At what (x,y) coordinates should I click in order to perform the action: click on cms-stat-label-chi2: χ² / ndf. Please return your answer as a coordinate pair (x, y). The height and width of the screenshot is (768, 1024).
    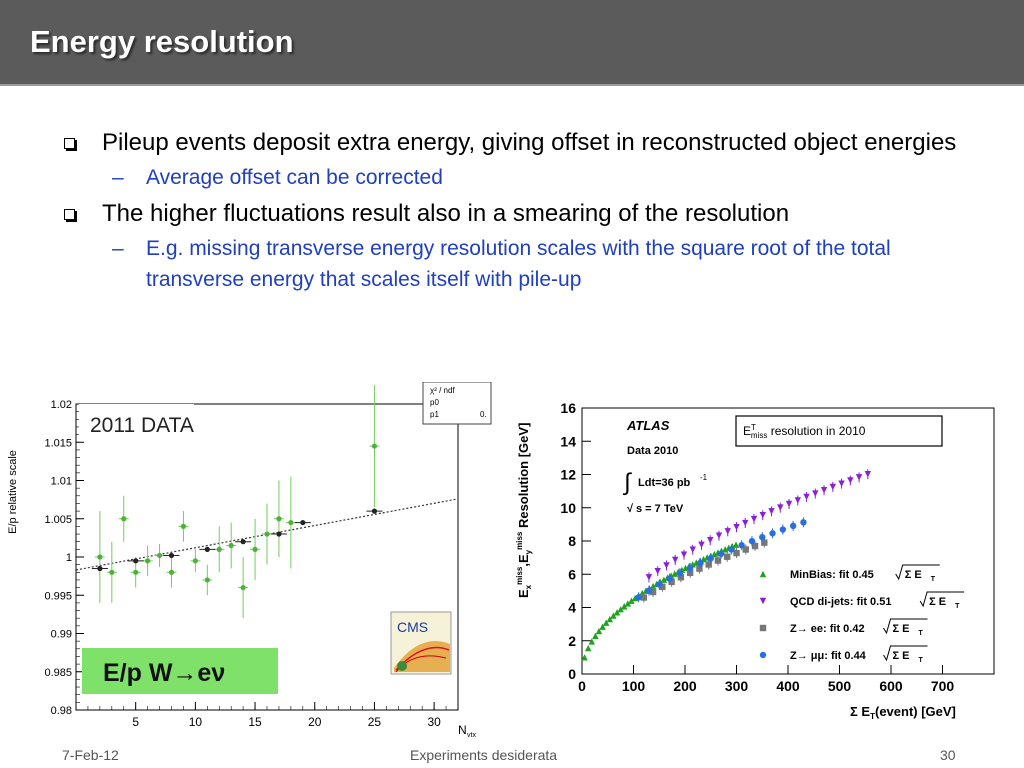
    Looking at the image, I should click on (442, 390).